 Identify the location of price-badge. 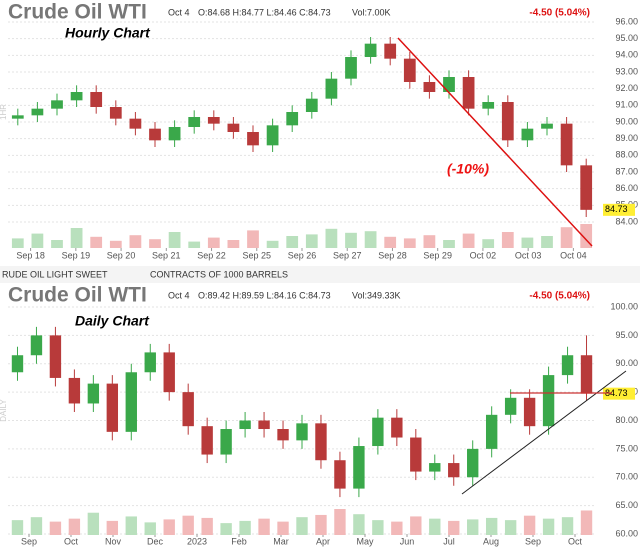
(619, 393).